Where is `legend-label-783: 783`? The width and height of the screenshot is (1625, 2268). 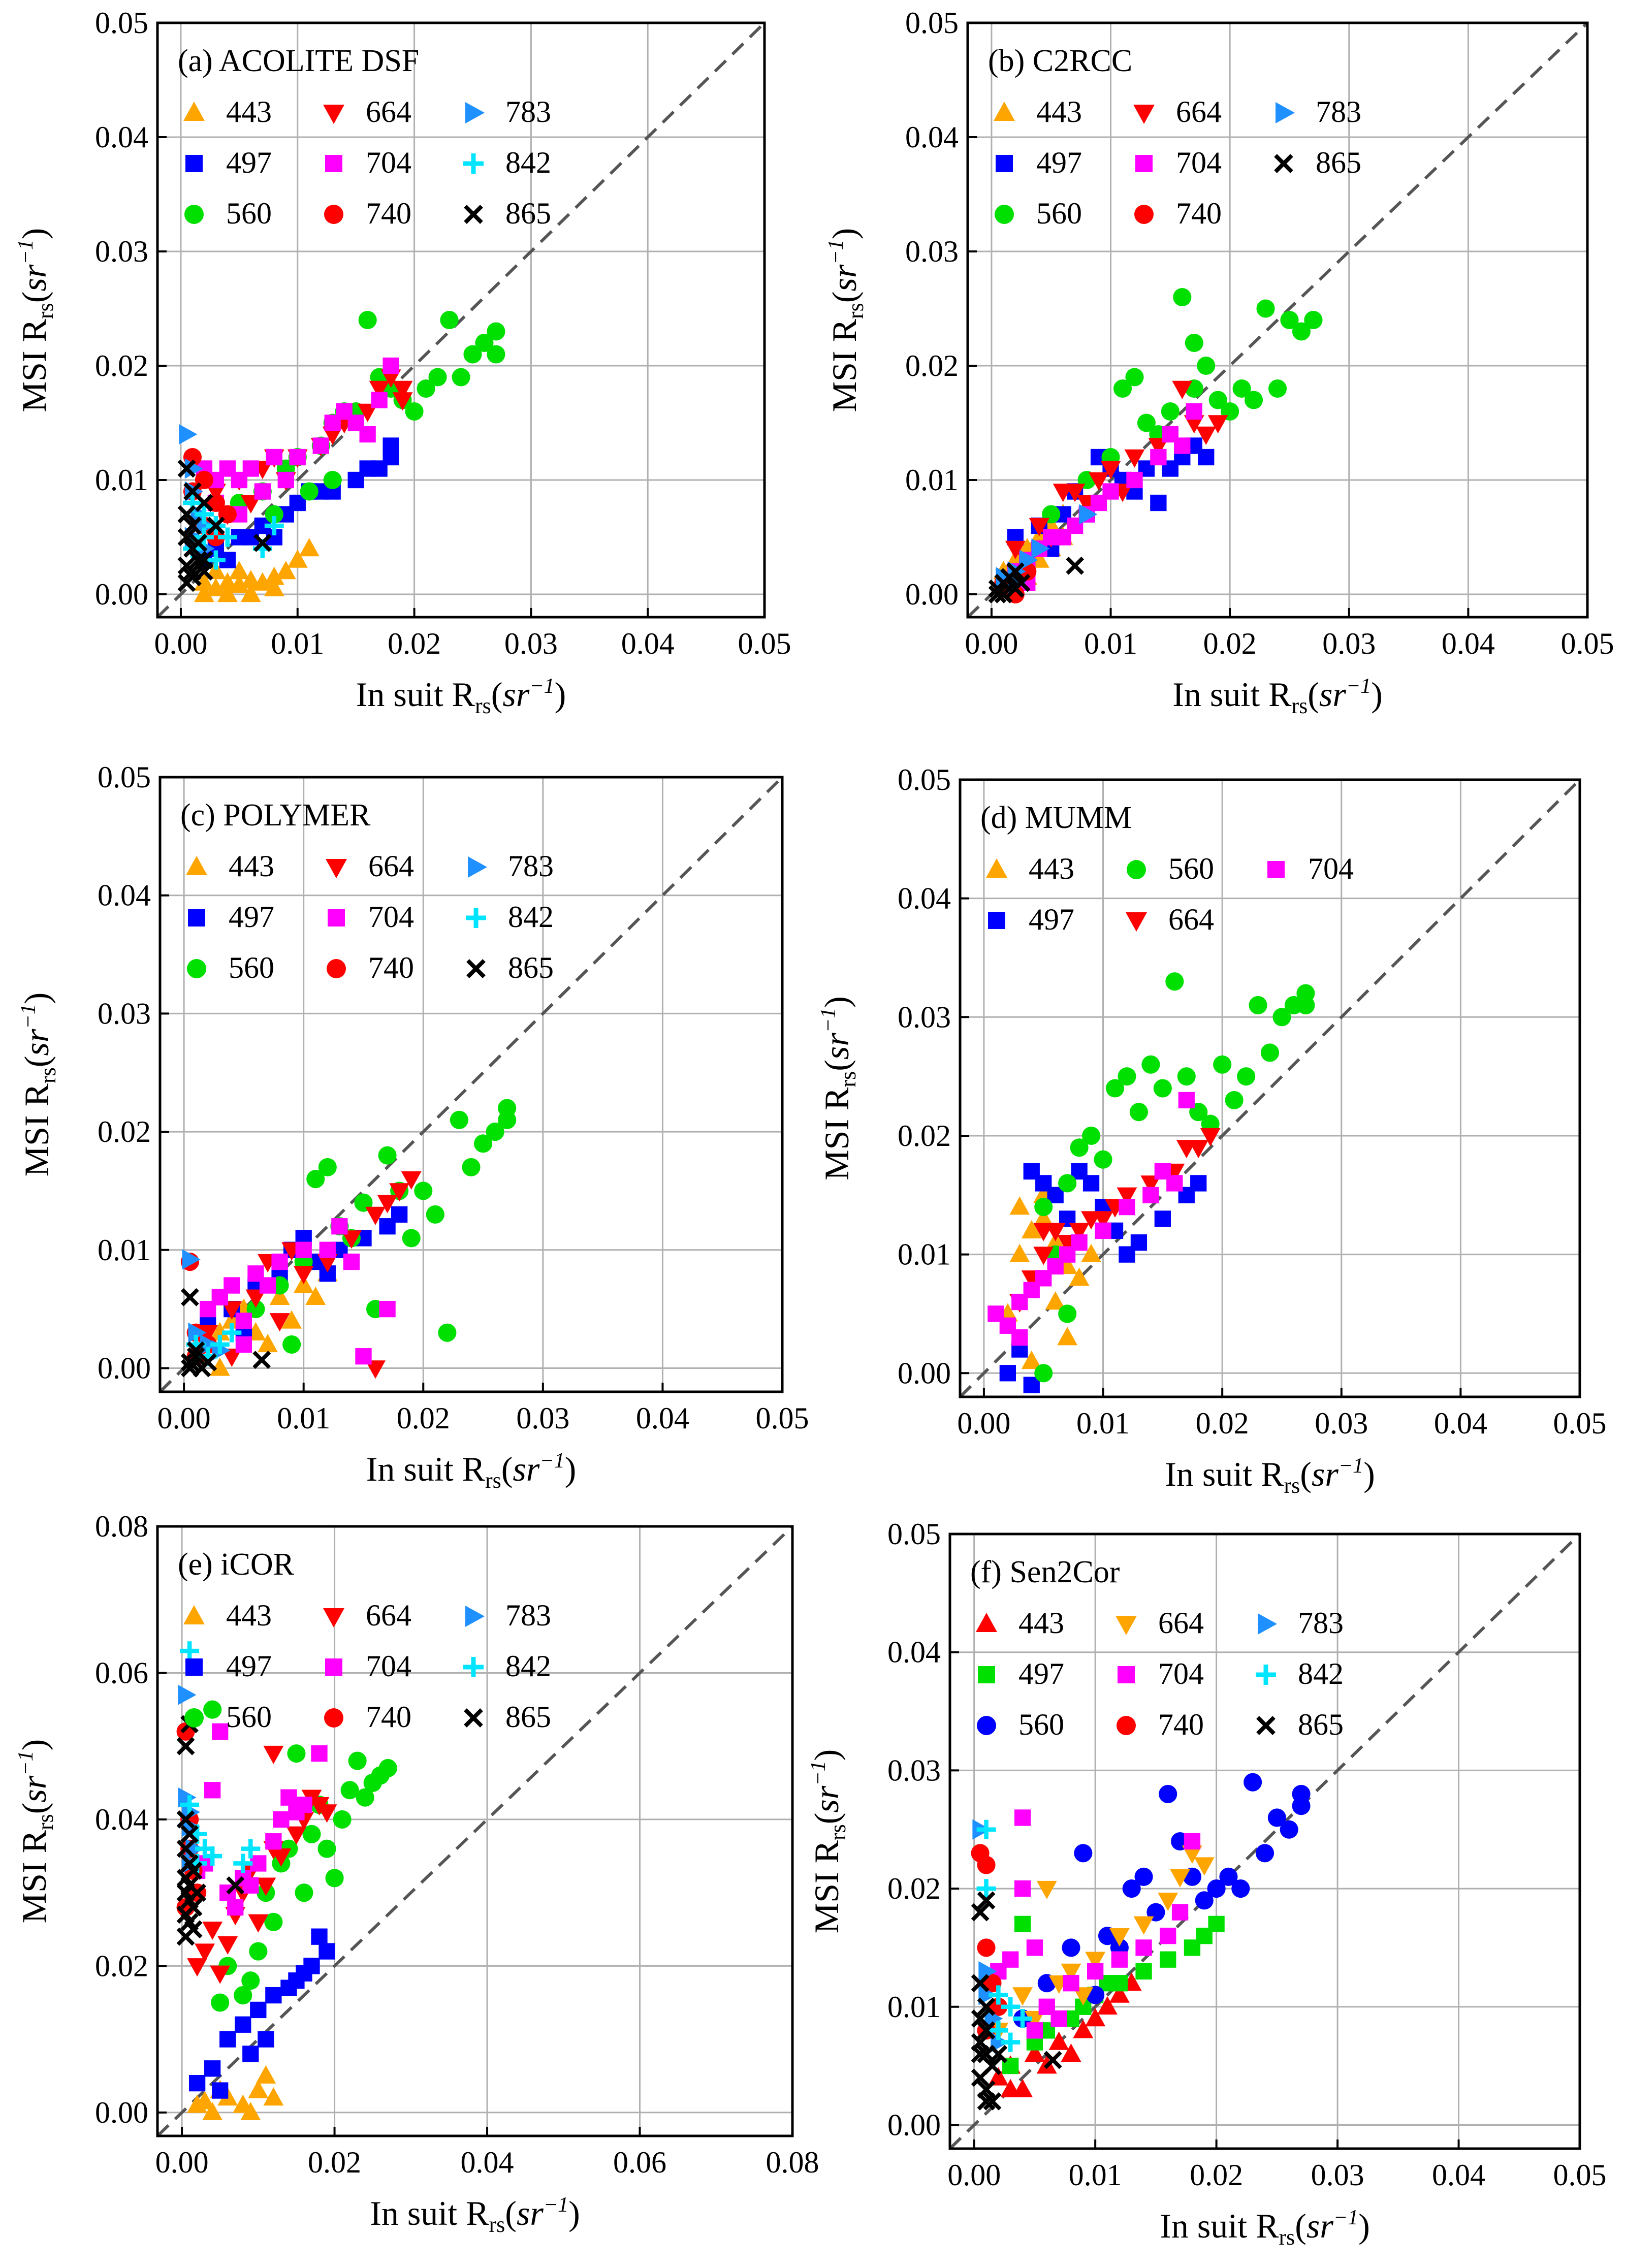
legend-label-783: 783 is located at coordinates (528, 112).